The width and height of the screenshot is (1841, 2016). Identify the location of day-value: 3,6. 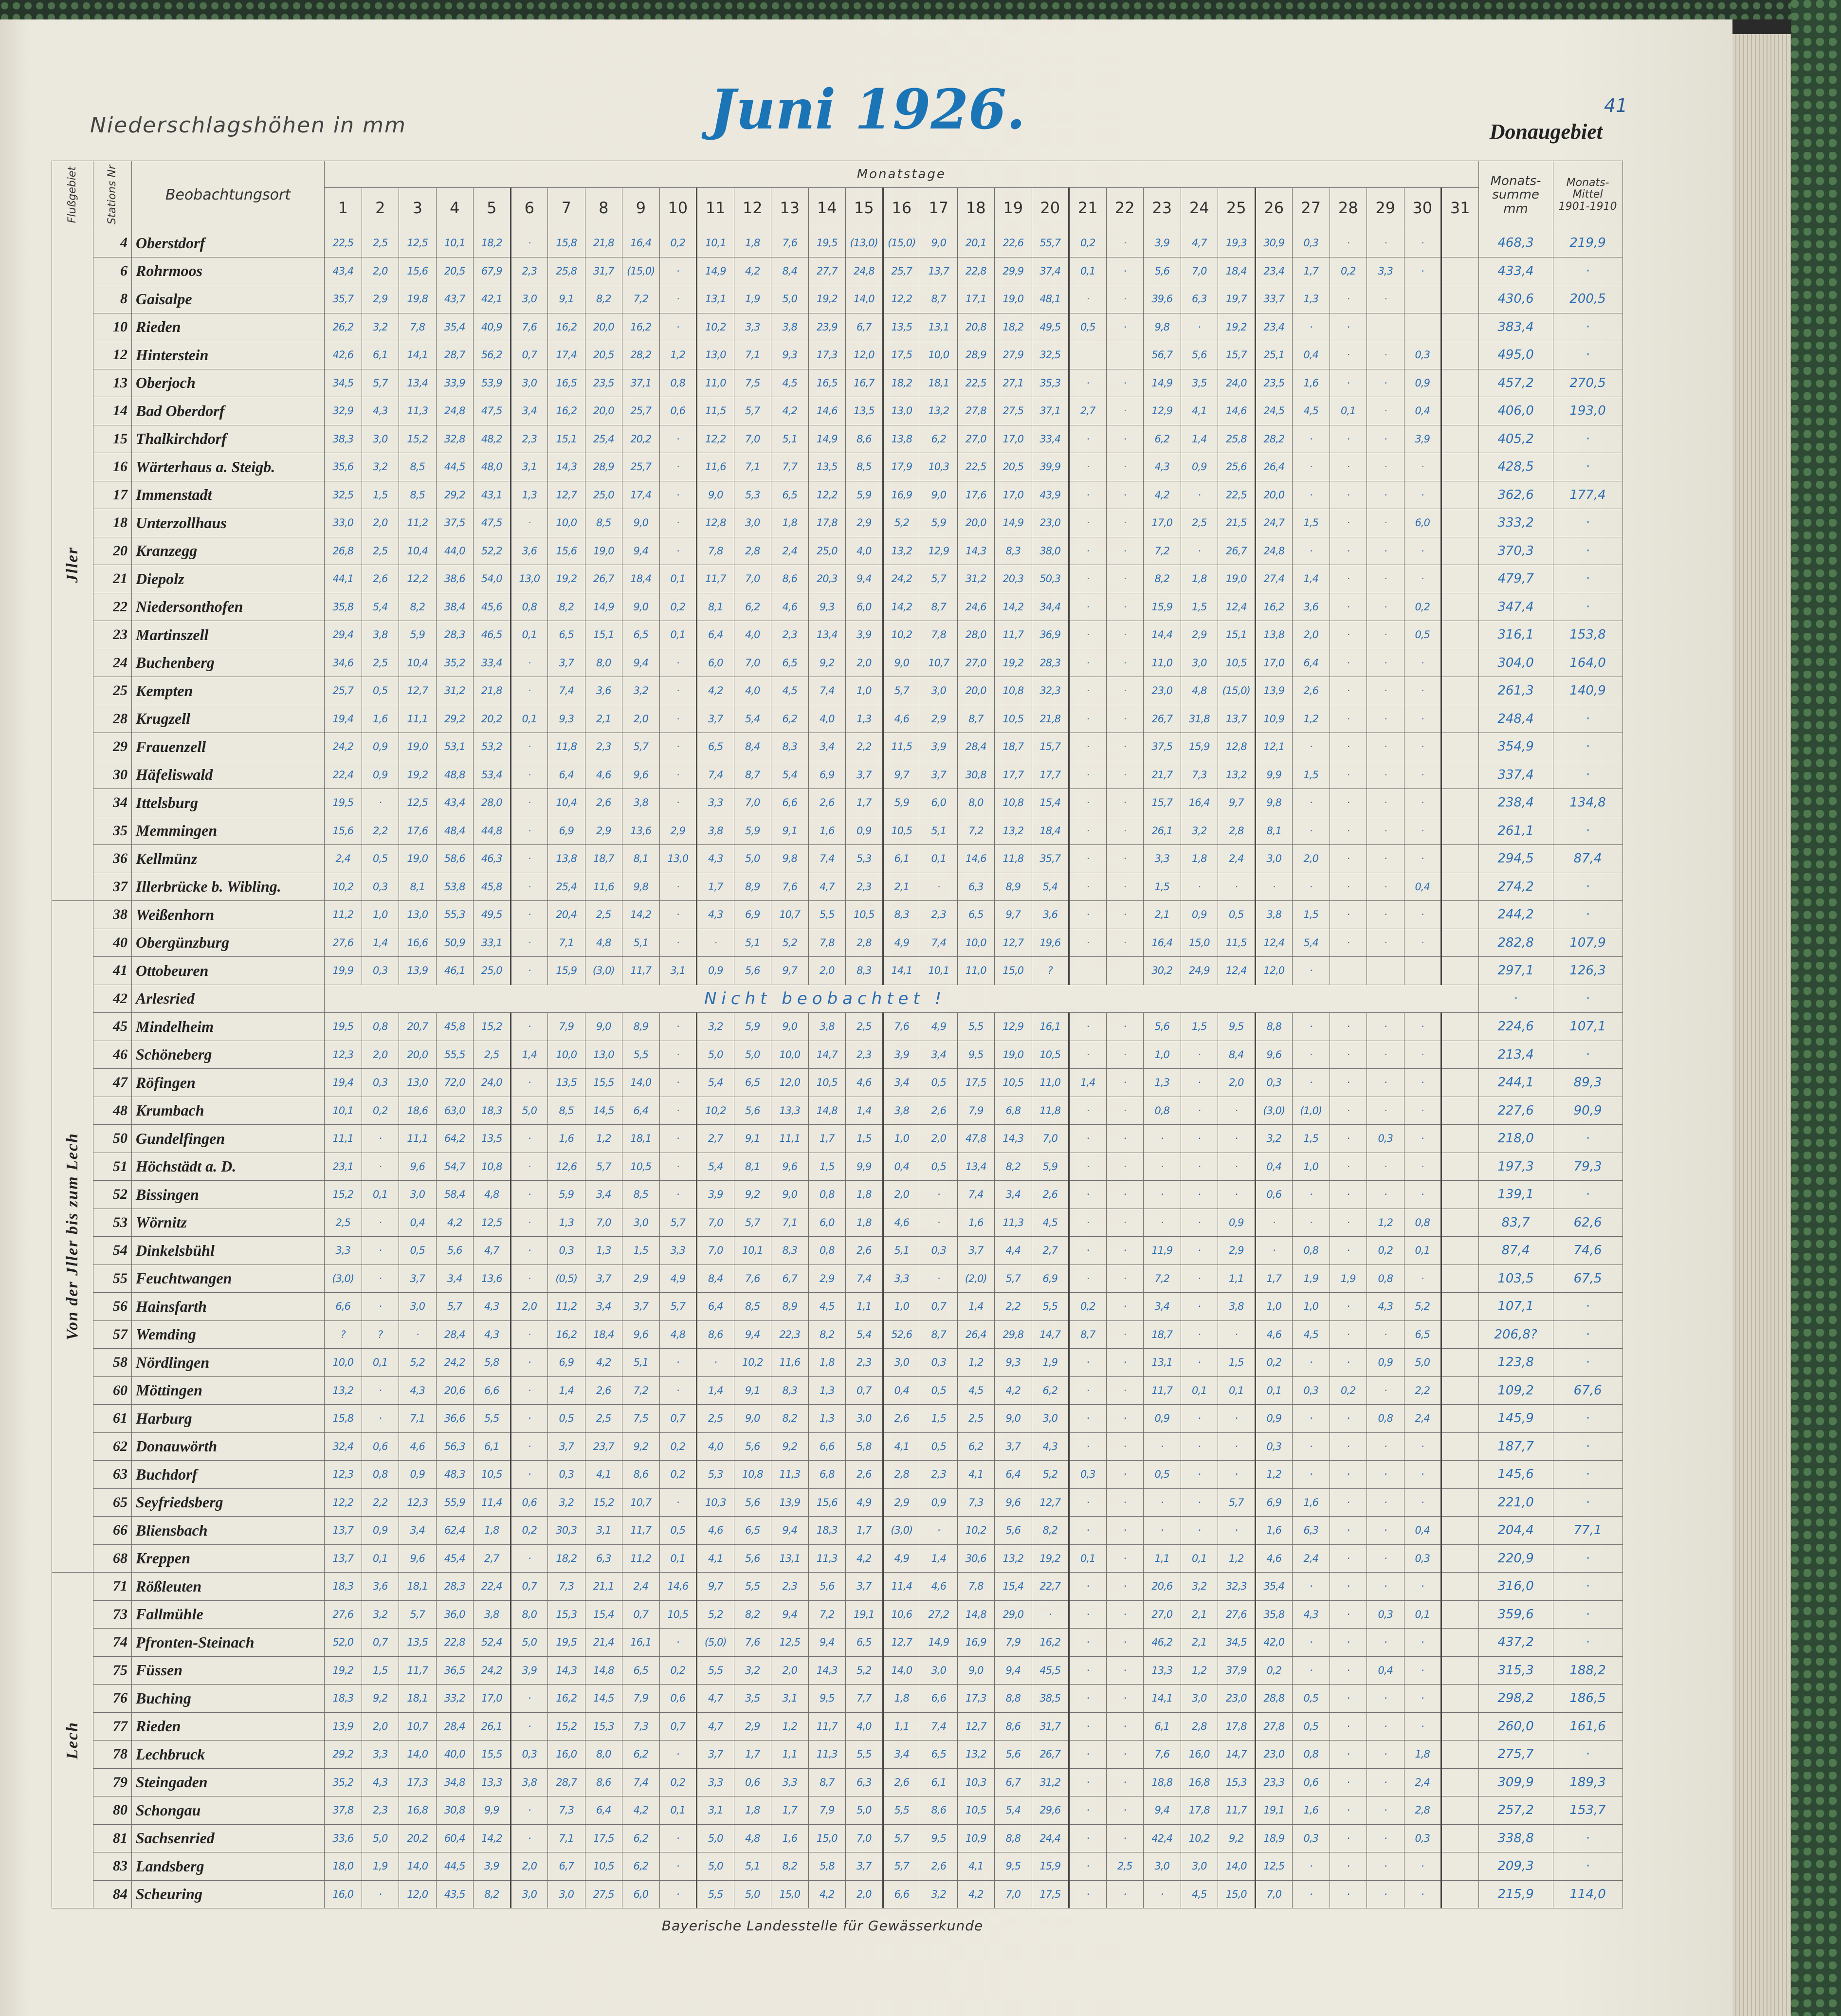
(603, 691).